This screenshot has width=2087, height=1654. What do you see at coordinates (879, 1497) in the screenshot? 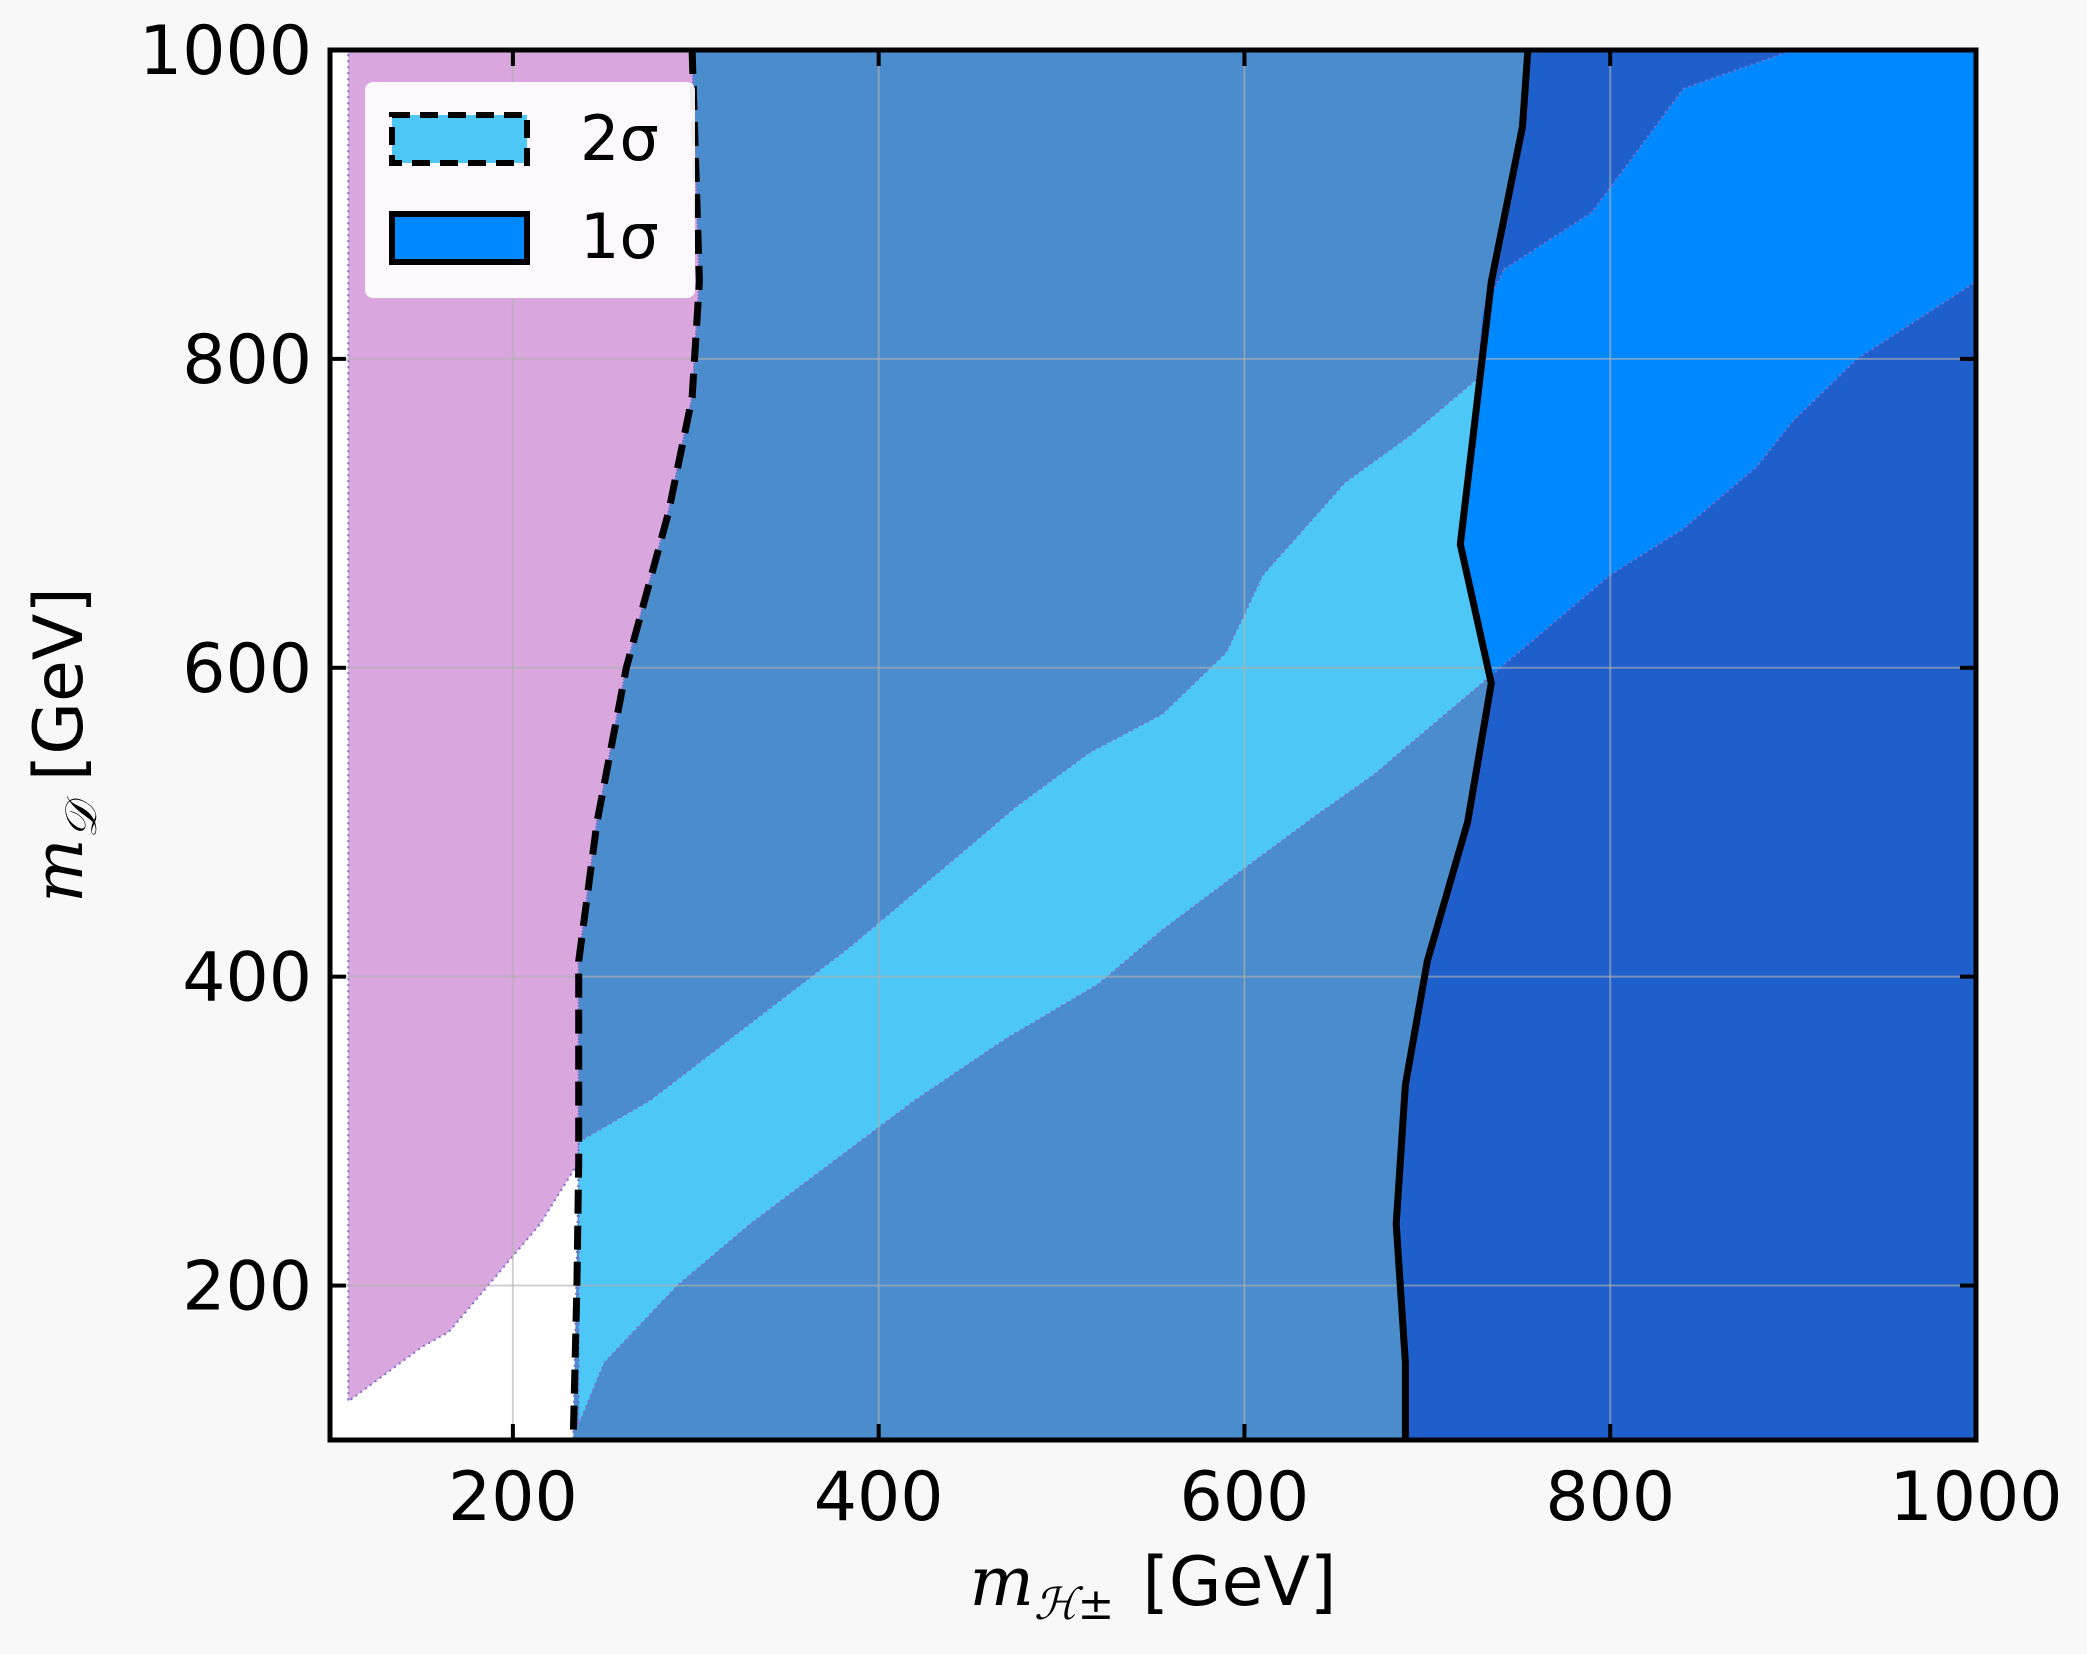
I see `x-tick-label-400: 400` at bounding box center [879, 1497].